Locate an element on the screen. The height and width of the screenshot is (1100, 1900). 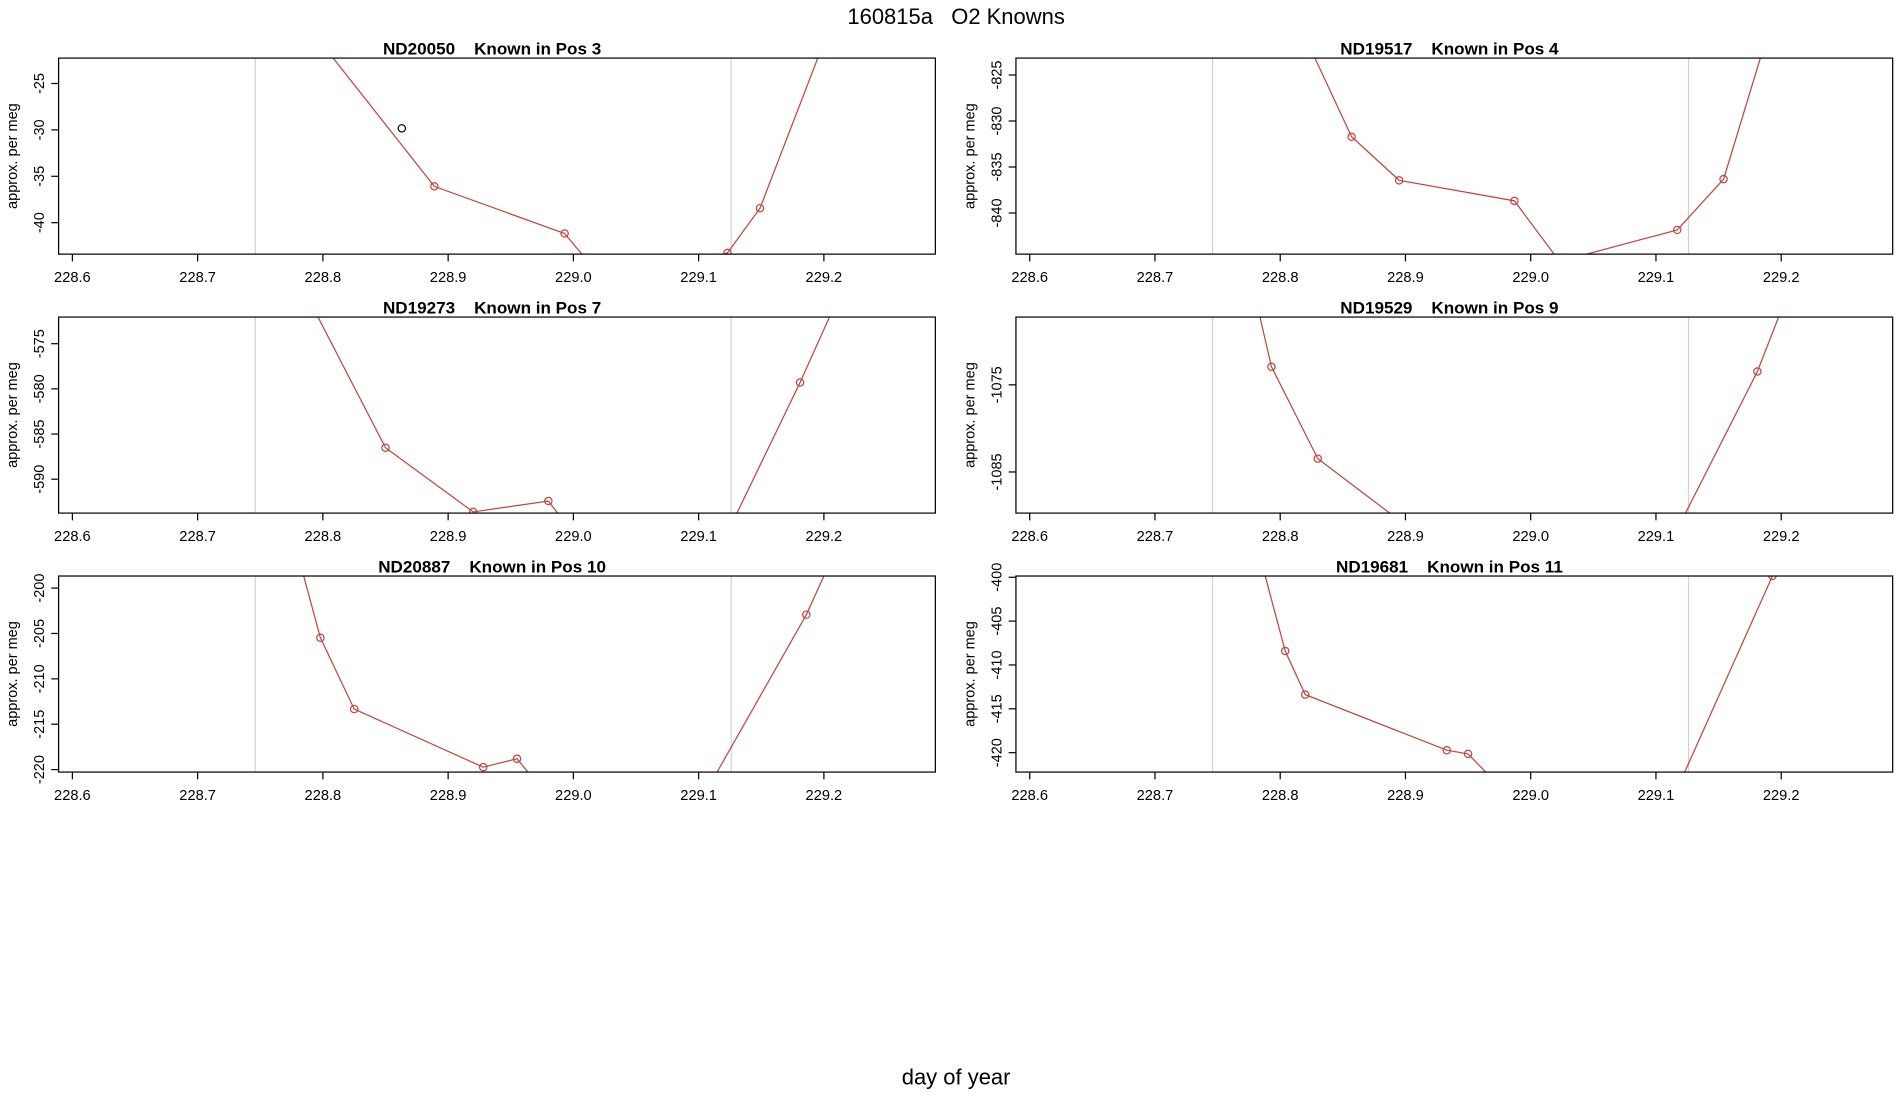
y-tick-label: -410 is located at coordinates (997, 664).